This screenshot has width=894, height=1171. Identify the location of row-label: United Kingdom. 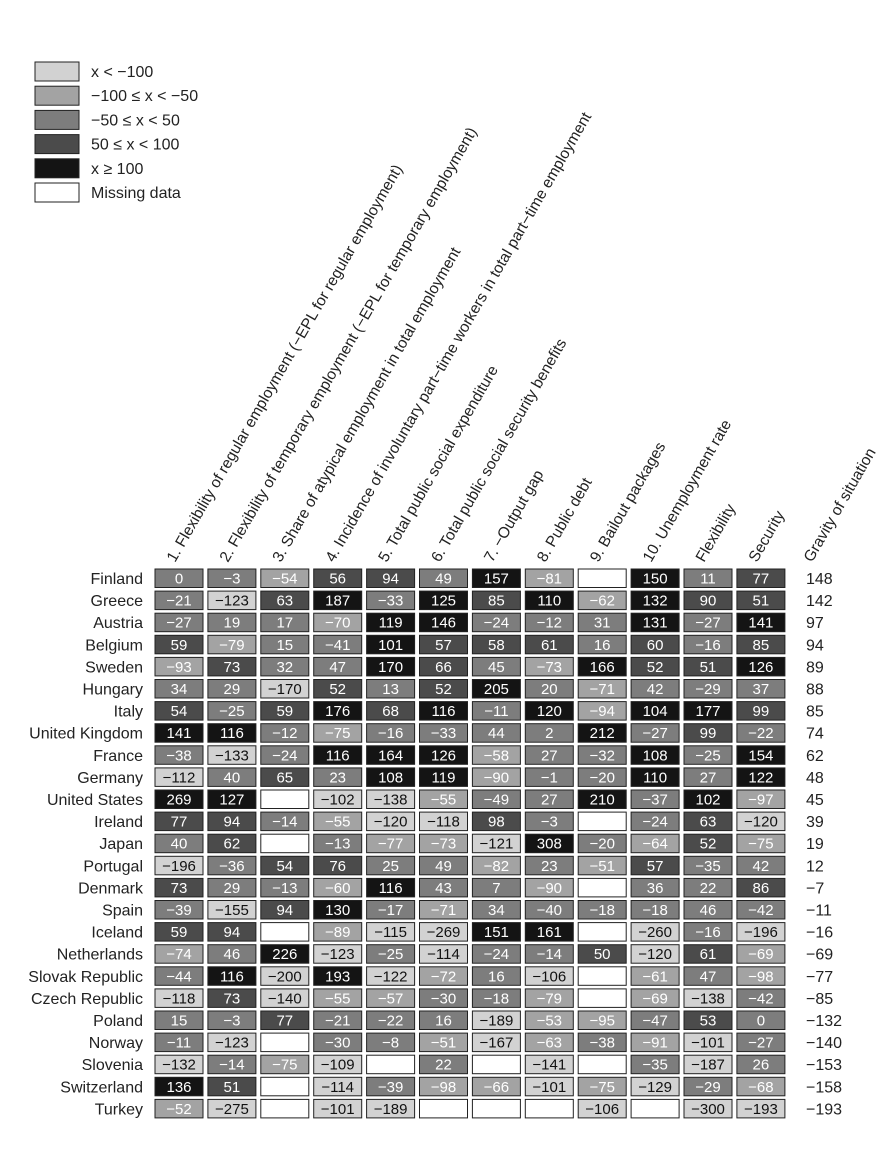
(86, 734).